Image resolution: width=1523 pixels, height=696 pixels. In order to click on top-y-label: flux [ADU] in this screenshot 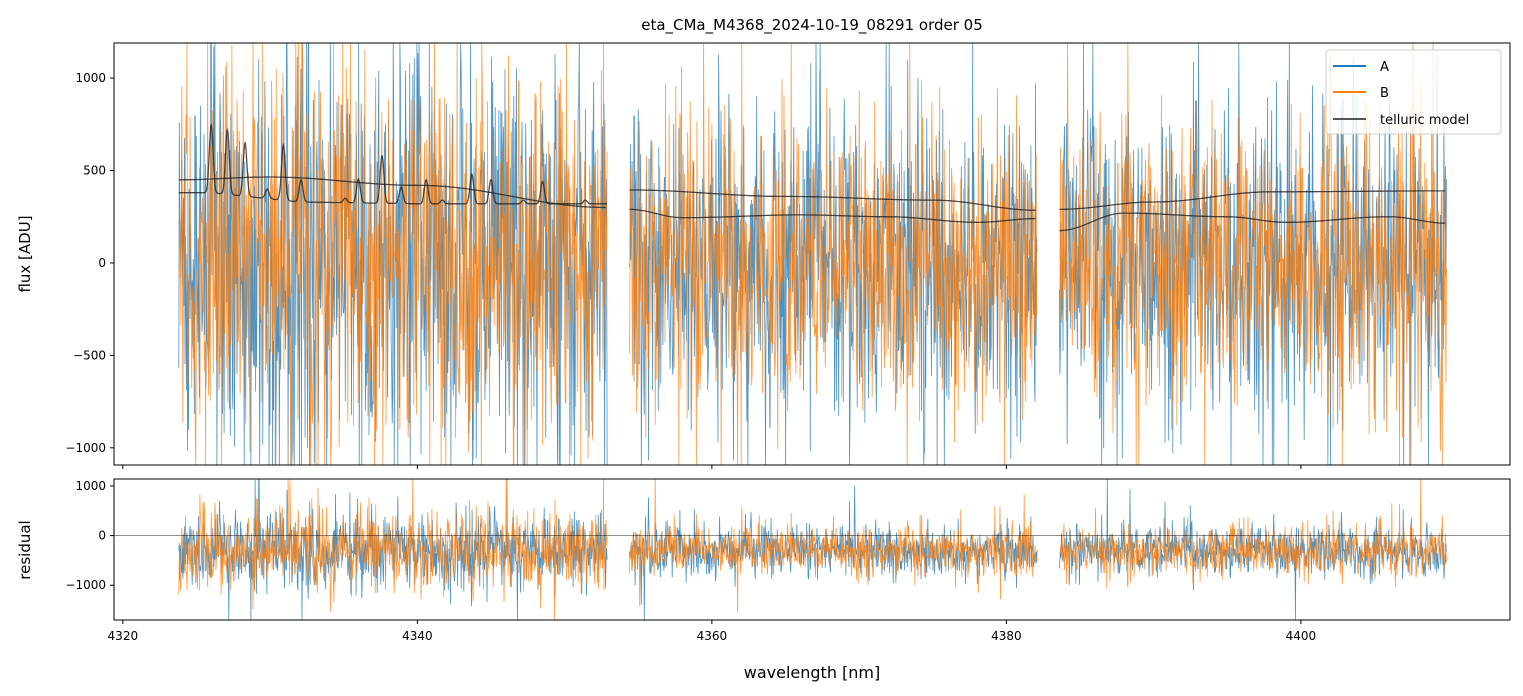, I will do `click(25, 253)`.